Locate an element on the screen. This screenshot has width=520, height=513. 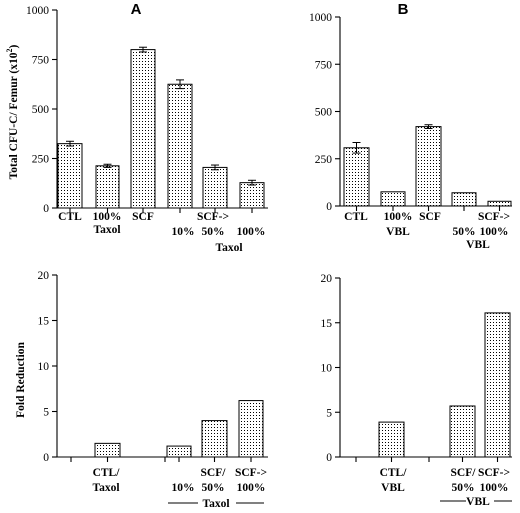
top-y-axis-title: Total CFU-C/ Femur (x102) is located at coordinates (12, 112).